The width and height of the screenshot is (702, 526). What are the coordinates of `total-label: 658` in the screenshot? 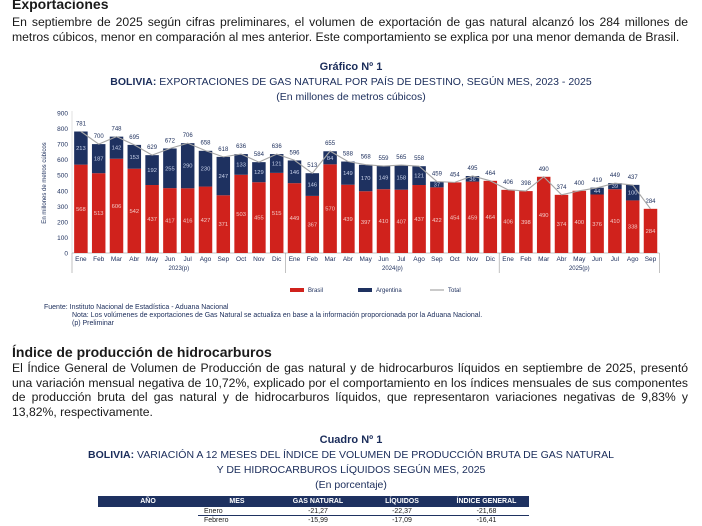 It's located at (205, 144).